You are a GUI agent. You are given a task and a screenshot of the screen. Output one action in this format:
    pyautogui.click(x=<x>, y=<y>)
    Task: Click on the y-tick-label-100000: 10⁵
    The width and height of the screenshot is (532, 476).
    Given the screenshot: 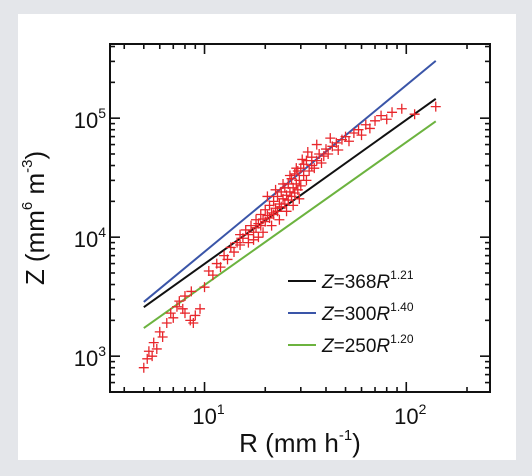 What is the action you would take?
    pyautogui.click(x=90, y=119)
    